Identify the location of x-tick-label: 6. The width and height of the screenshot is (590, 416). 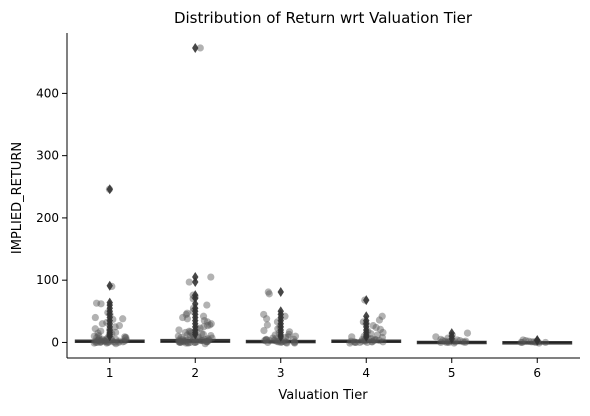
(537, 373).